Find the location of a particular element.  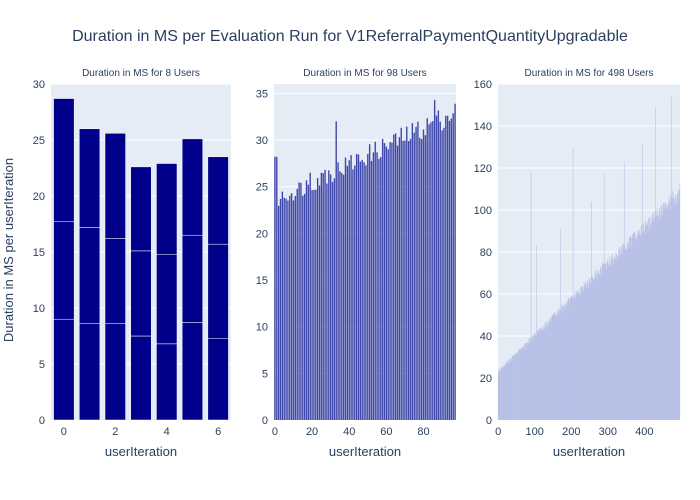

y-tick-label: 25 is located at coordinates (39, 141).